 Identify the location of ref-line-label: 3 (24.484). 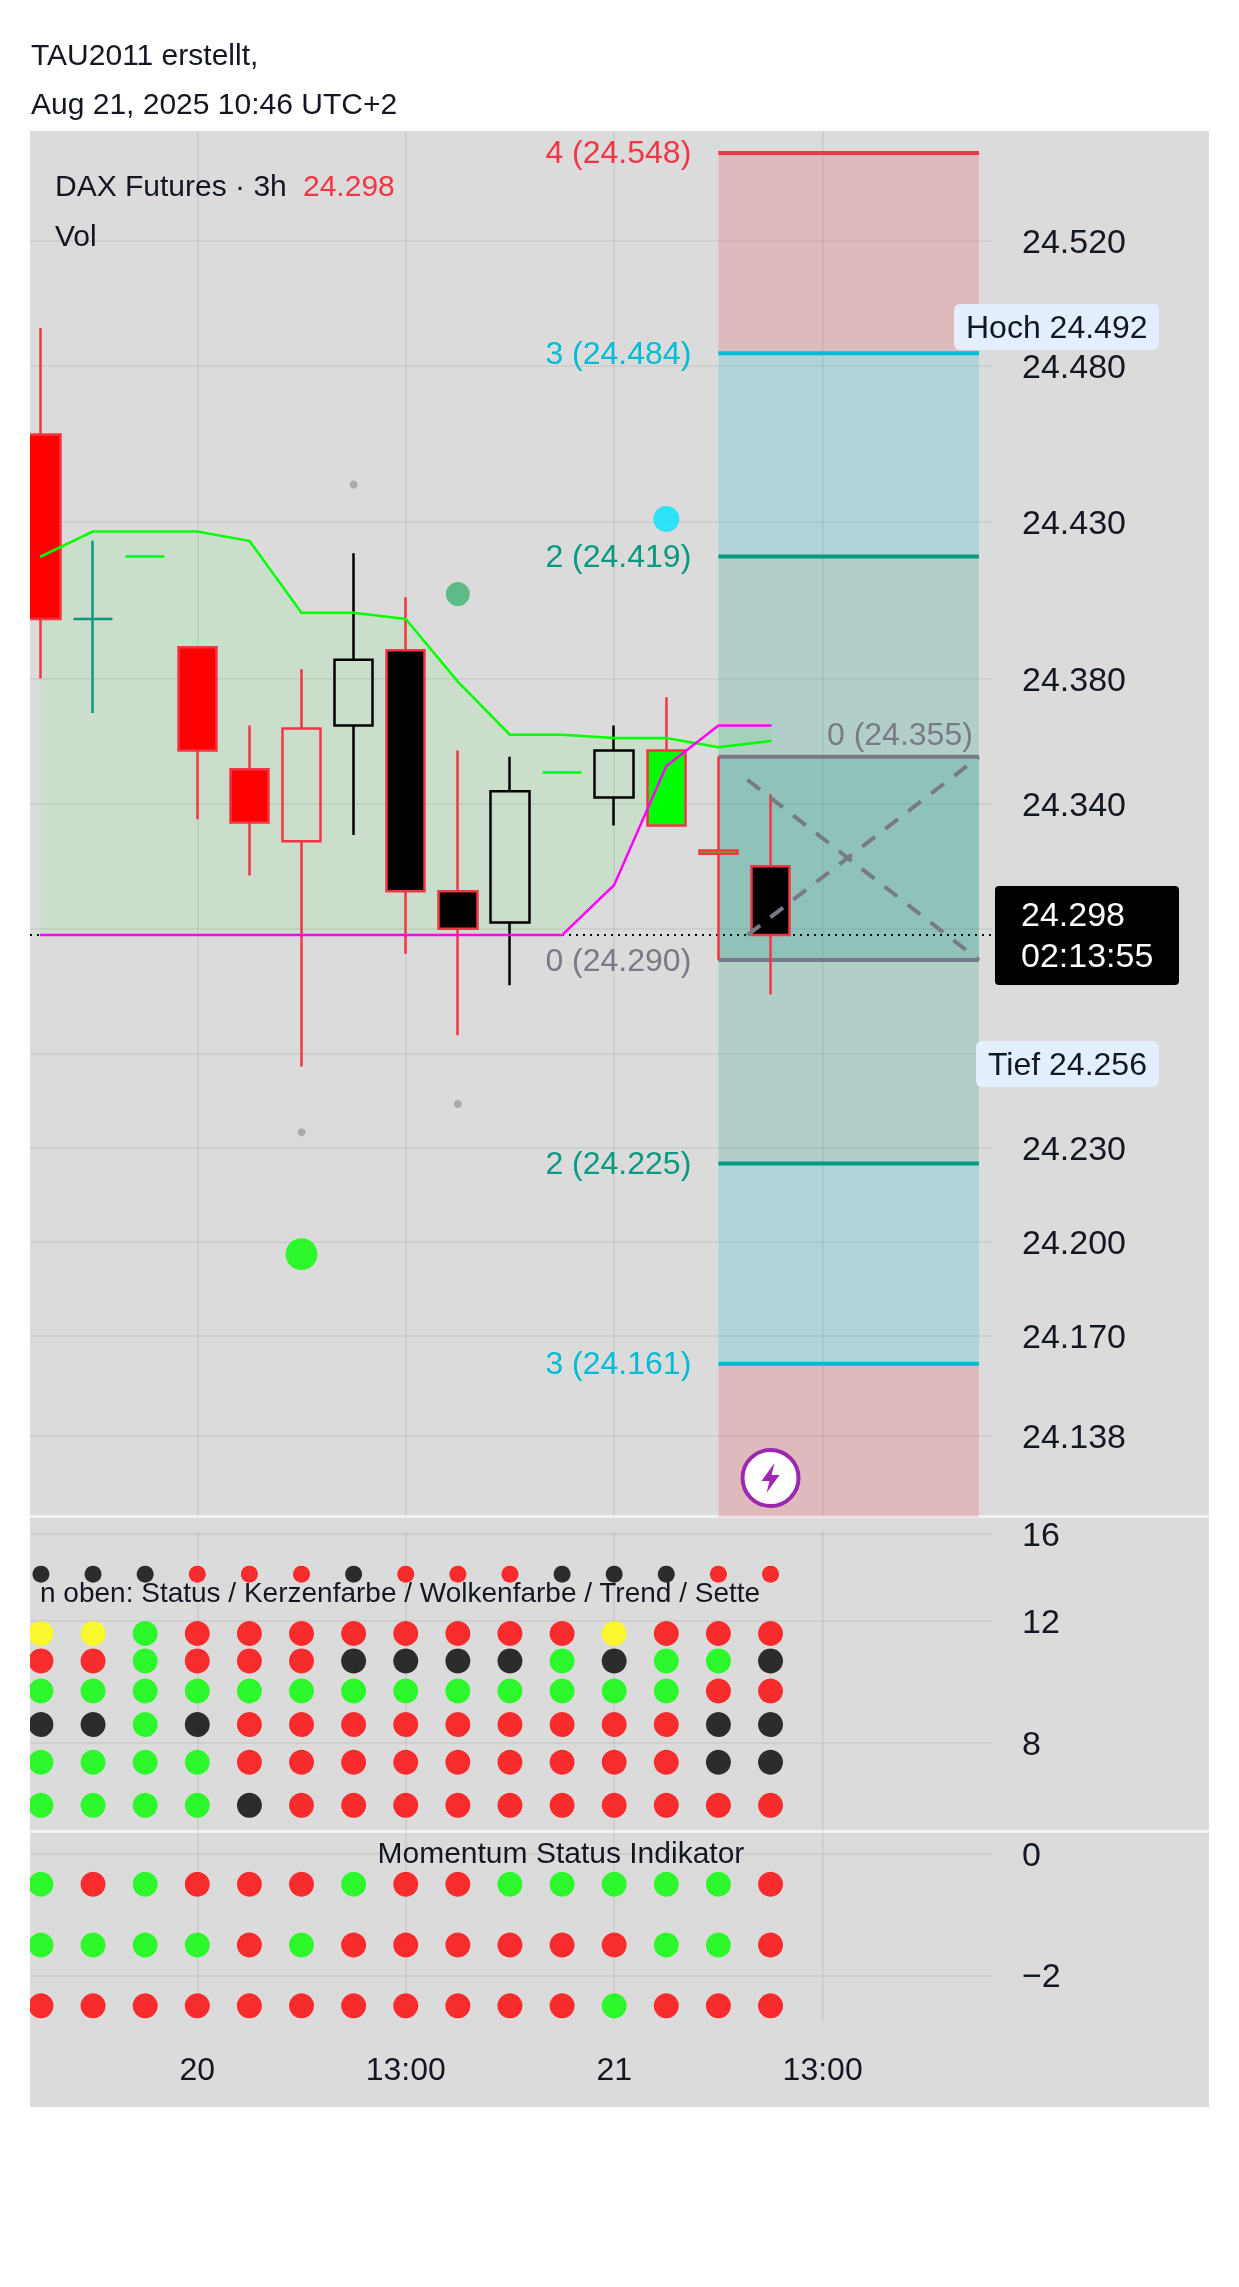
(618, 353).